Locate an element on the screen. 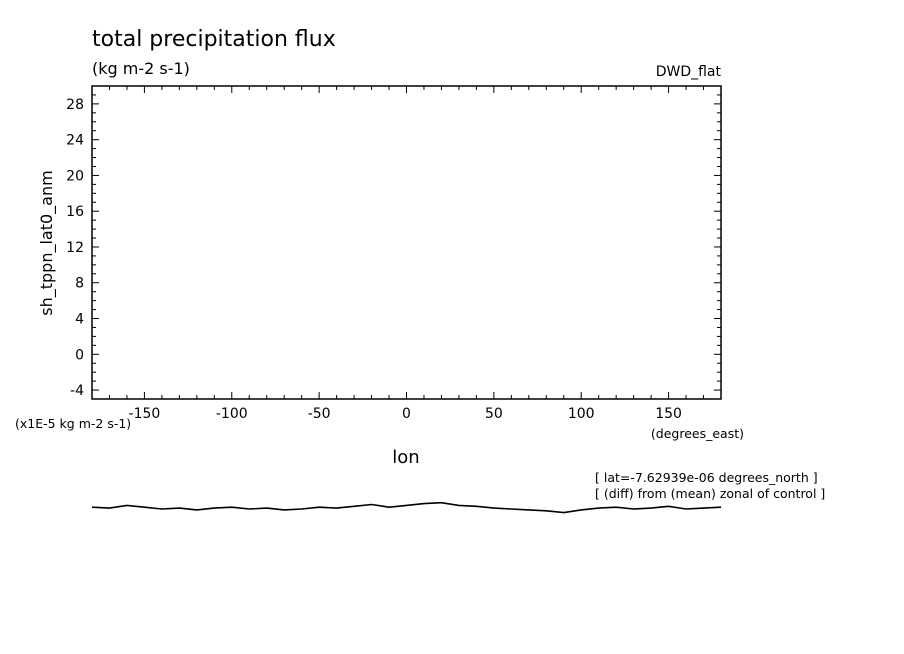 The height and width of the screenshot is (654, 904). chart-title: total precipitation flux is located at coordinates (214, 39).